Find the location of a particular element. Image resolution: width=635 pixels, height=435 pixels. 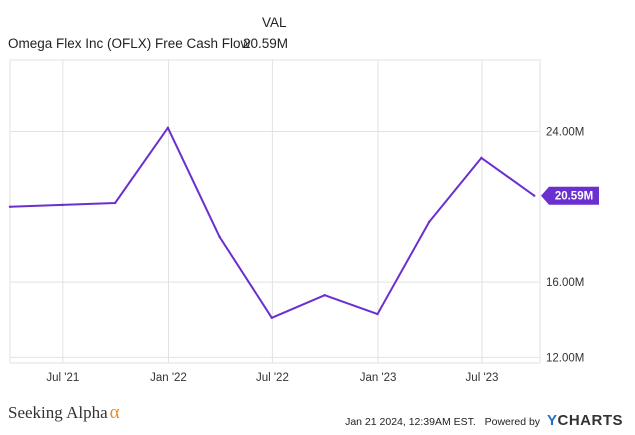

x-tick-label: Jul '23 is located at coordinates (482, 378).